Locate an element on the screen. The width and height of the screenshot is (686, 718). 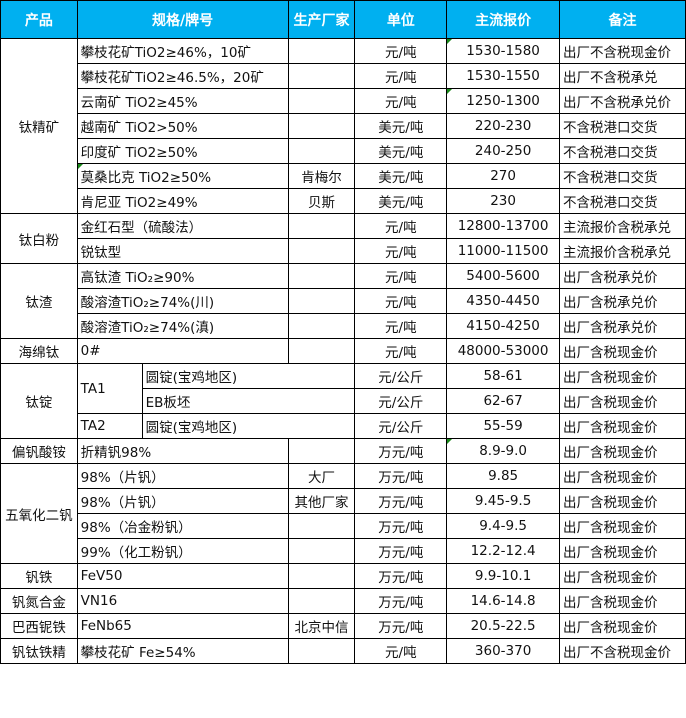
price-cell: 14.6-14.8 is located at coordinates (503, 601).